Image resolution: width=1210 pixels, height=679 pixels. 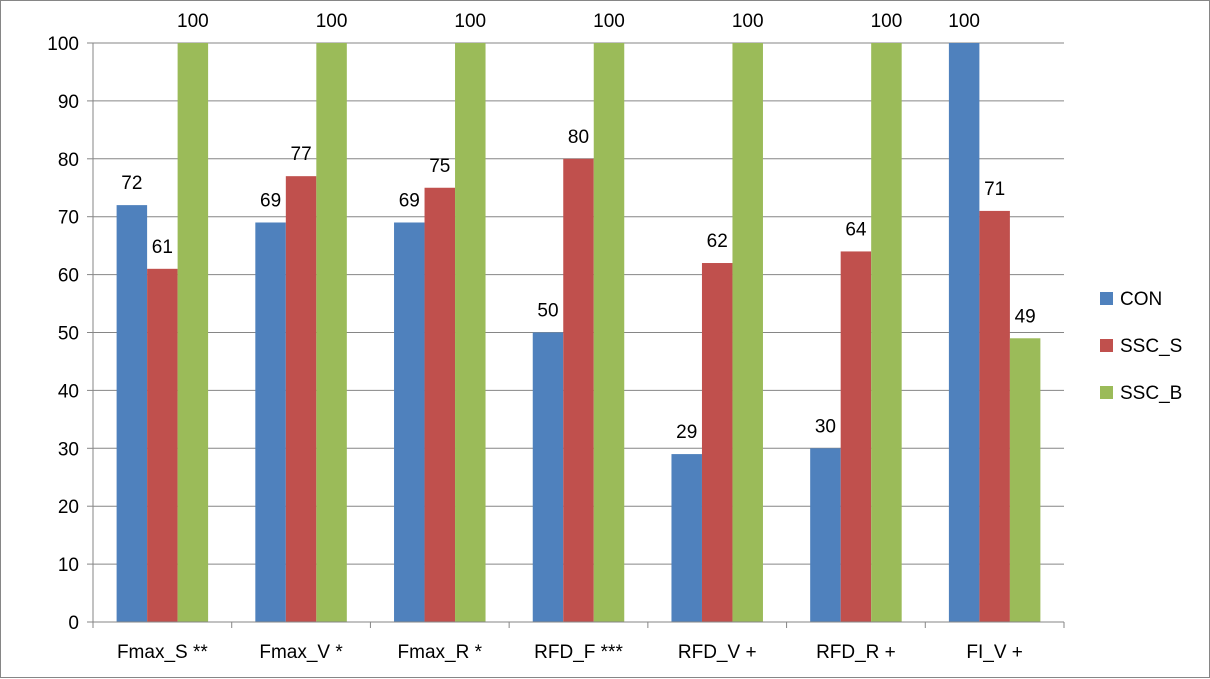 I want to click on data-label: 75, so click(x=439, y=166).